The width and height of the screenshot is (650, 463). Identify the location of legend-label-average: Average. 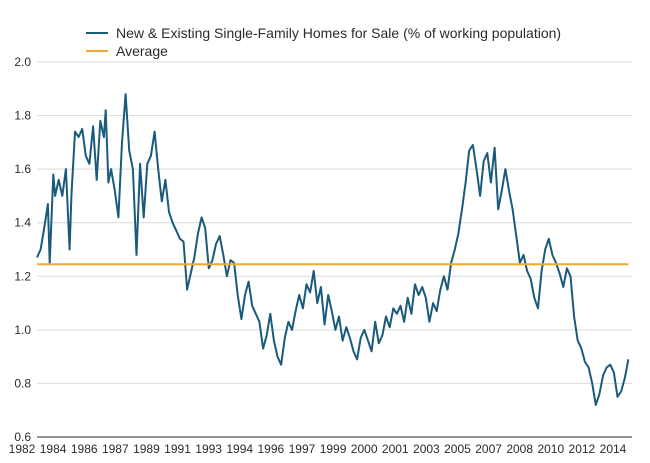
(142, 51).